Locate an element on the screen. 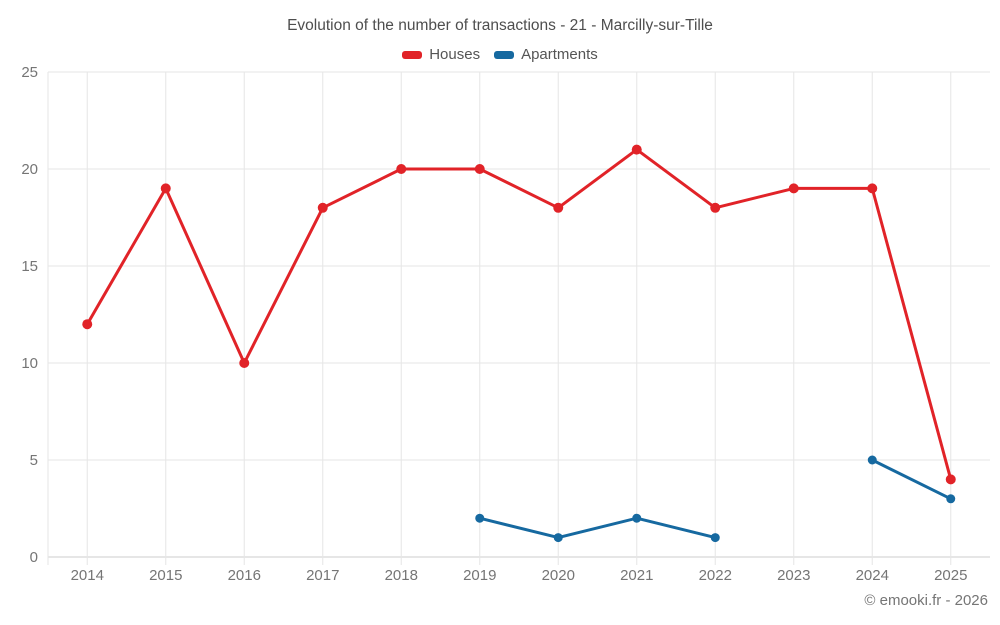  y-tick-label: 10 is located at coordinates (29, 363).